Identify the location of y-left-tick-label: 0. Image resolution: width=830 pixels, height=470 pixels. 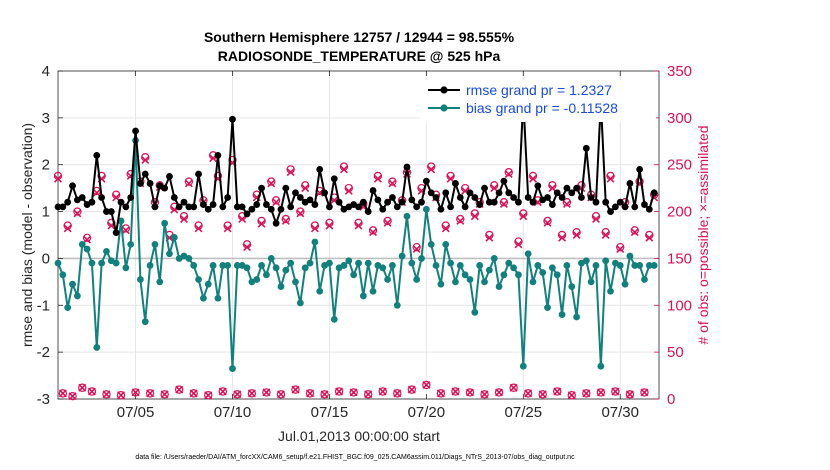
(46, 258).